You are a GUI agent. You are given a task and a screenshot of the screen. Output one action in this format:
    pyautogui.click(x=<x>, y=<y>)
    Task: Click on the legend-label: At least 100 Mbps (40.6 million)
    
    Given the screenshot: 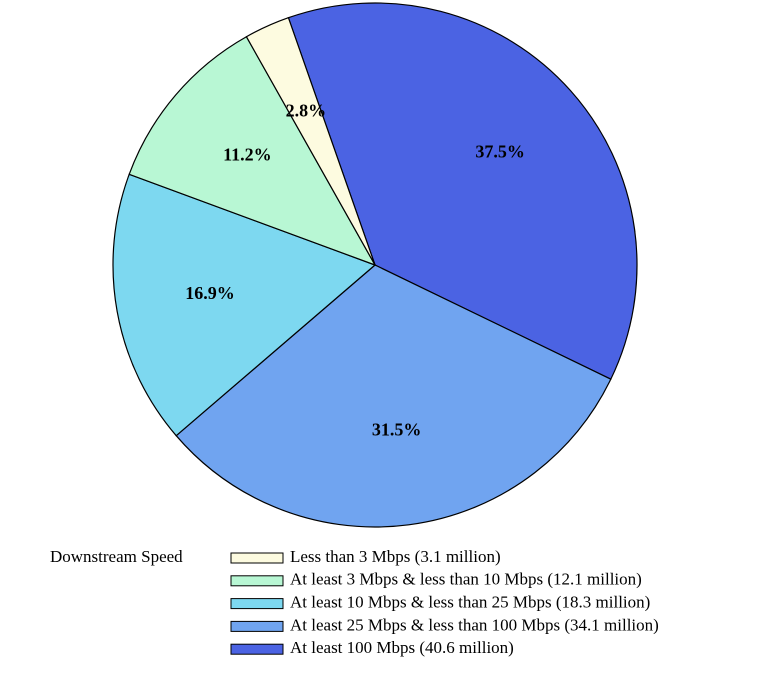 What is the action you would take?
    pyautogui.click(x=402, y=647)
    